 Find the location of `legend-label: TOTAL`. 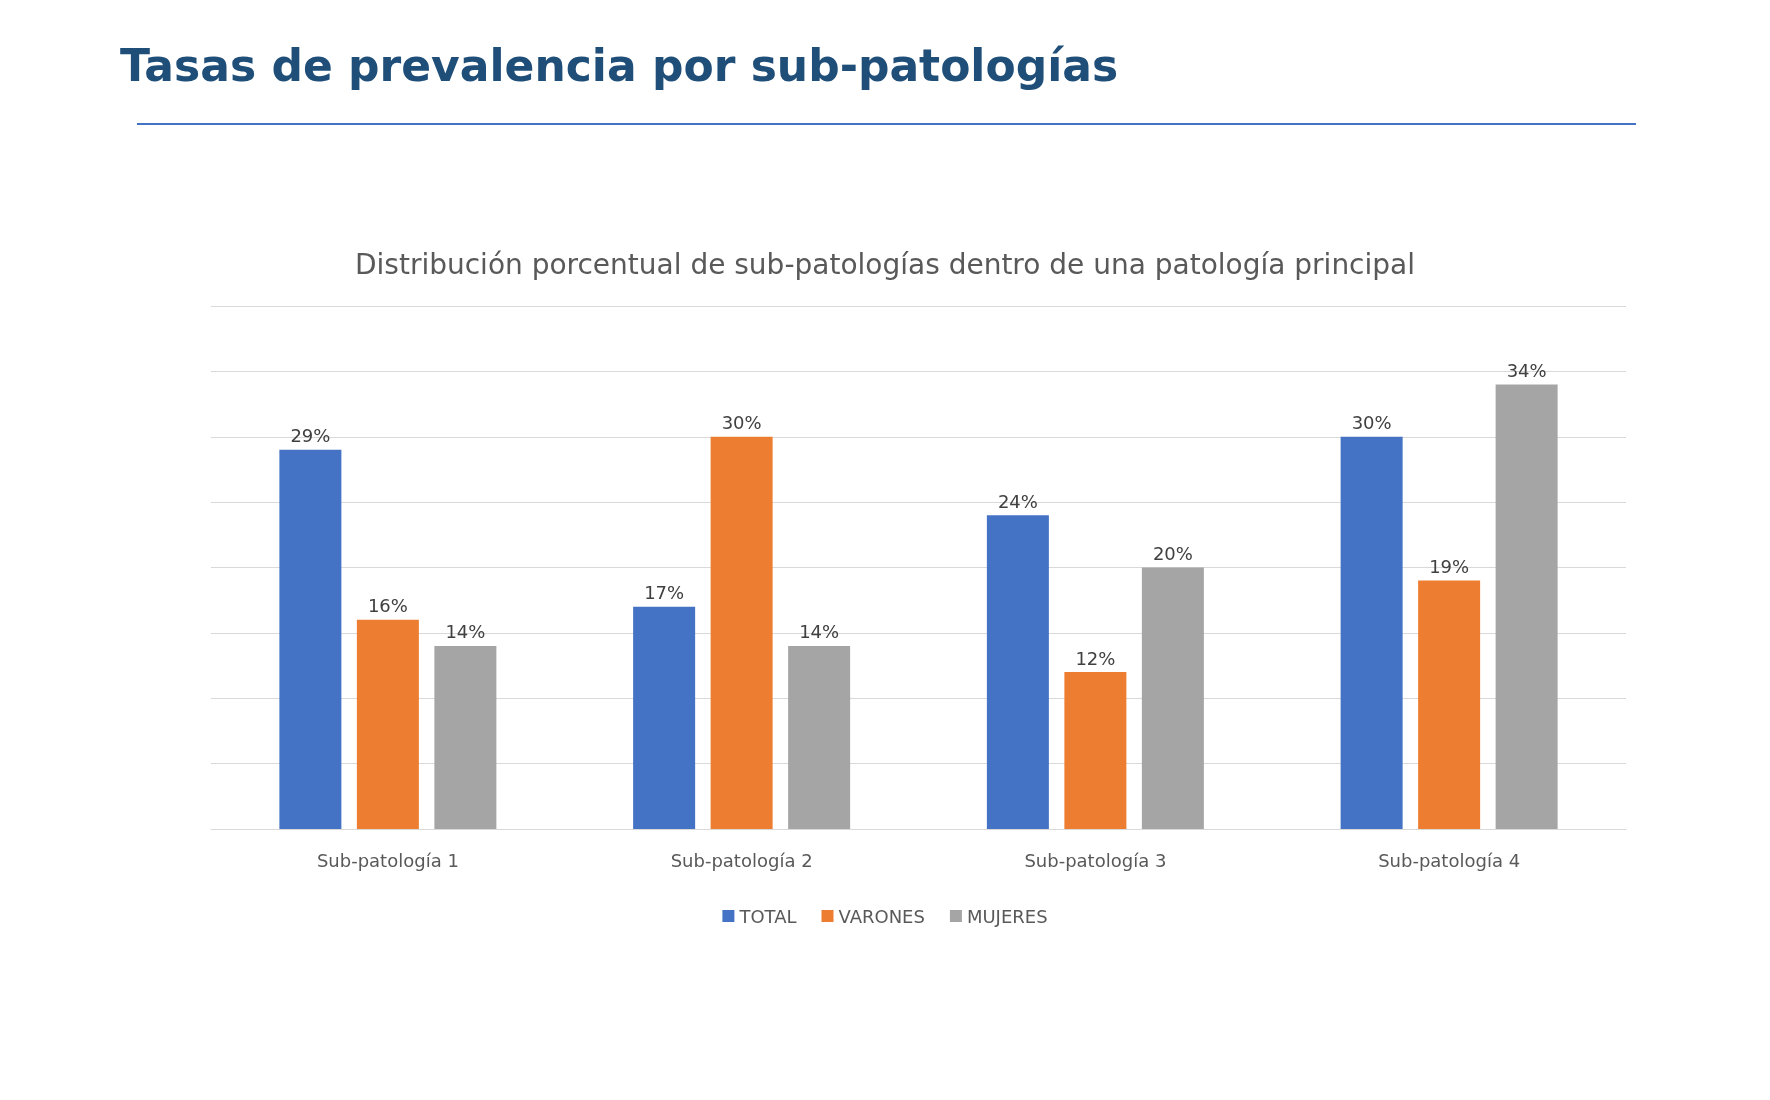

legend-label: TOTAL is located at coordinates (767, 916).